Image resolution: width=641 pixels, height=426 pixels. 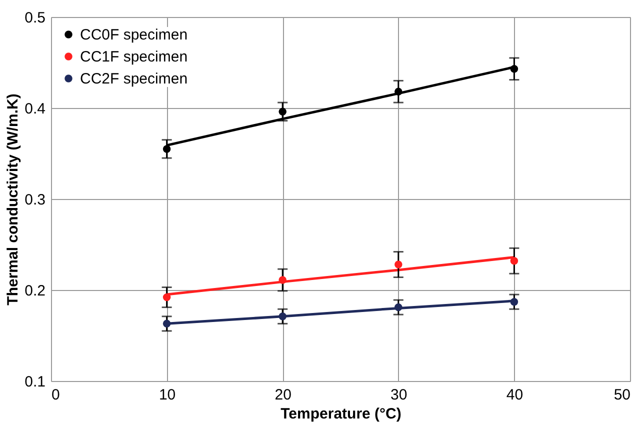 I want to click on x-tick-label: 20, so click(x=283, y=395).